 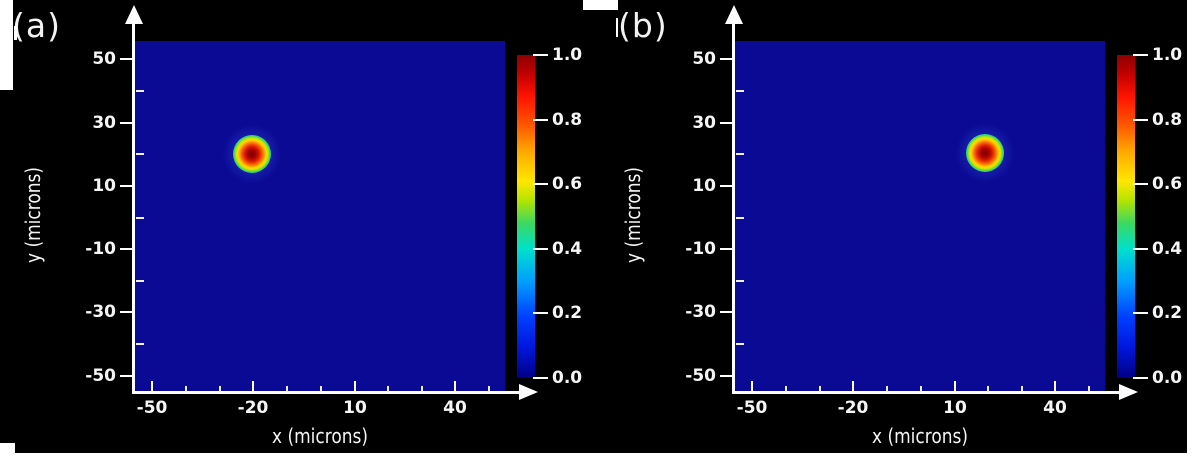 I want to click on colorbar-a, so click(x=526, y=216).